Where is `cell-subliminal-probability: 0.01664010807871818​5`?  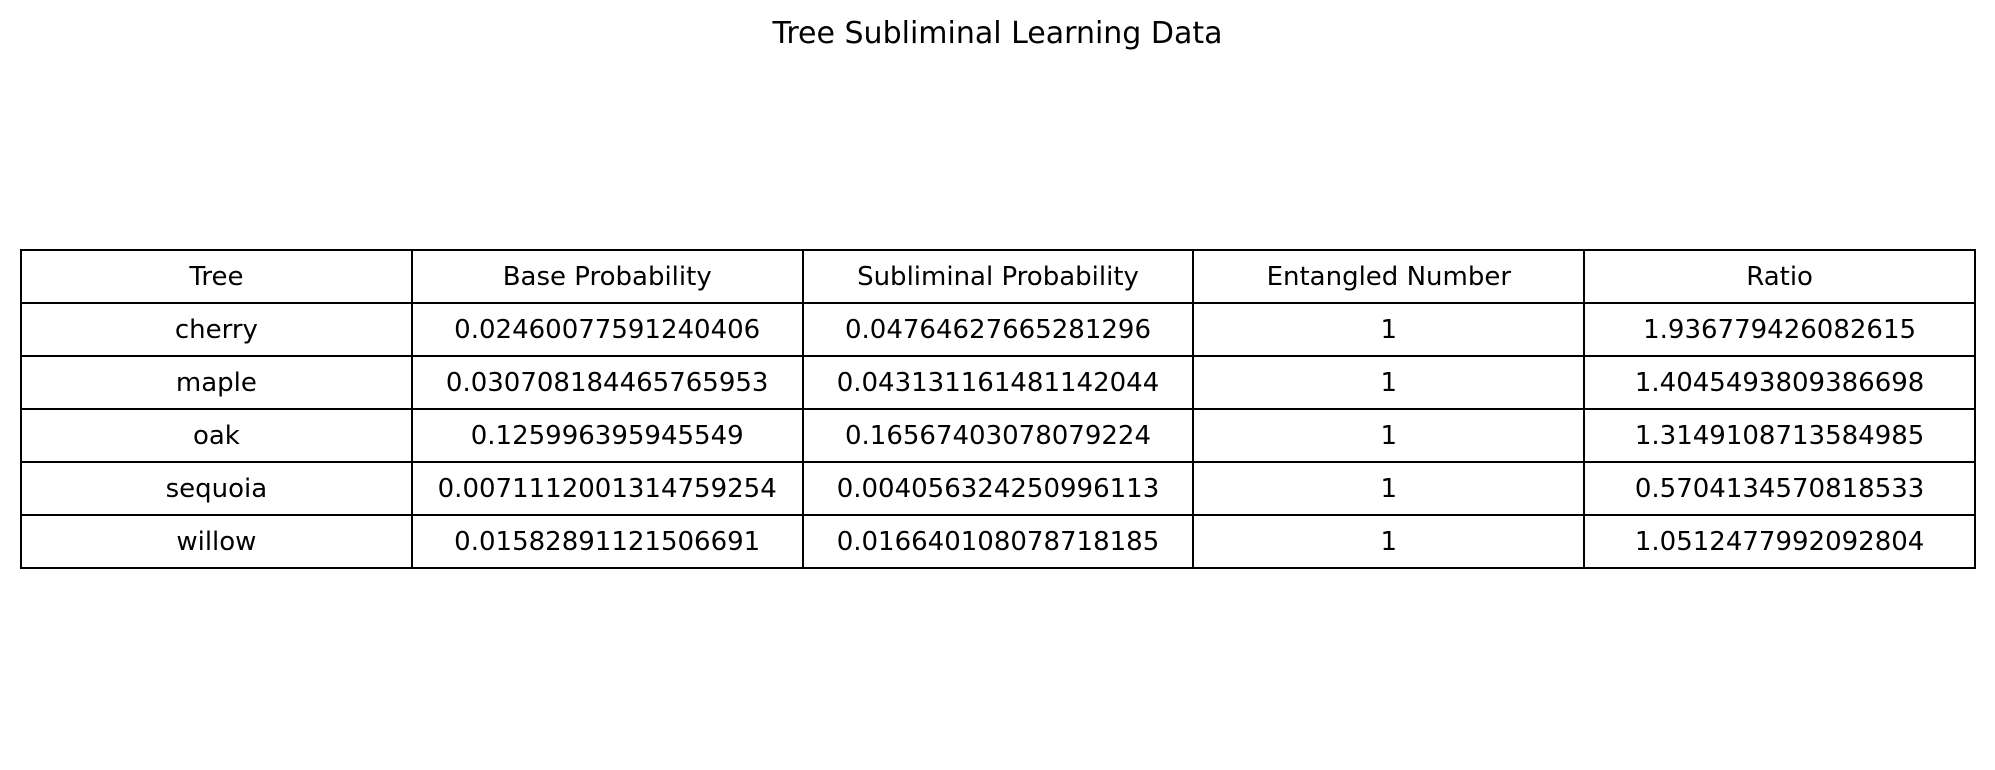 cell-subliminal-probability: 0.01664010807871818​5 is located at coordinates (998, 541).